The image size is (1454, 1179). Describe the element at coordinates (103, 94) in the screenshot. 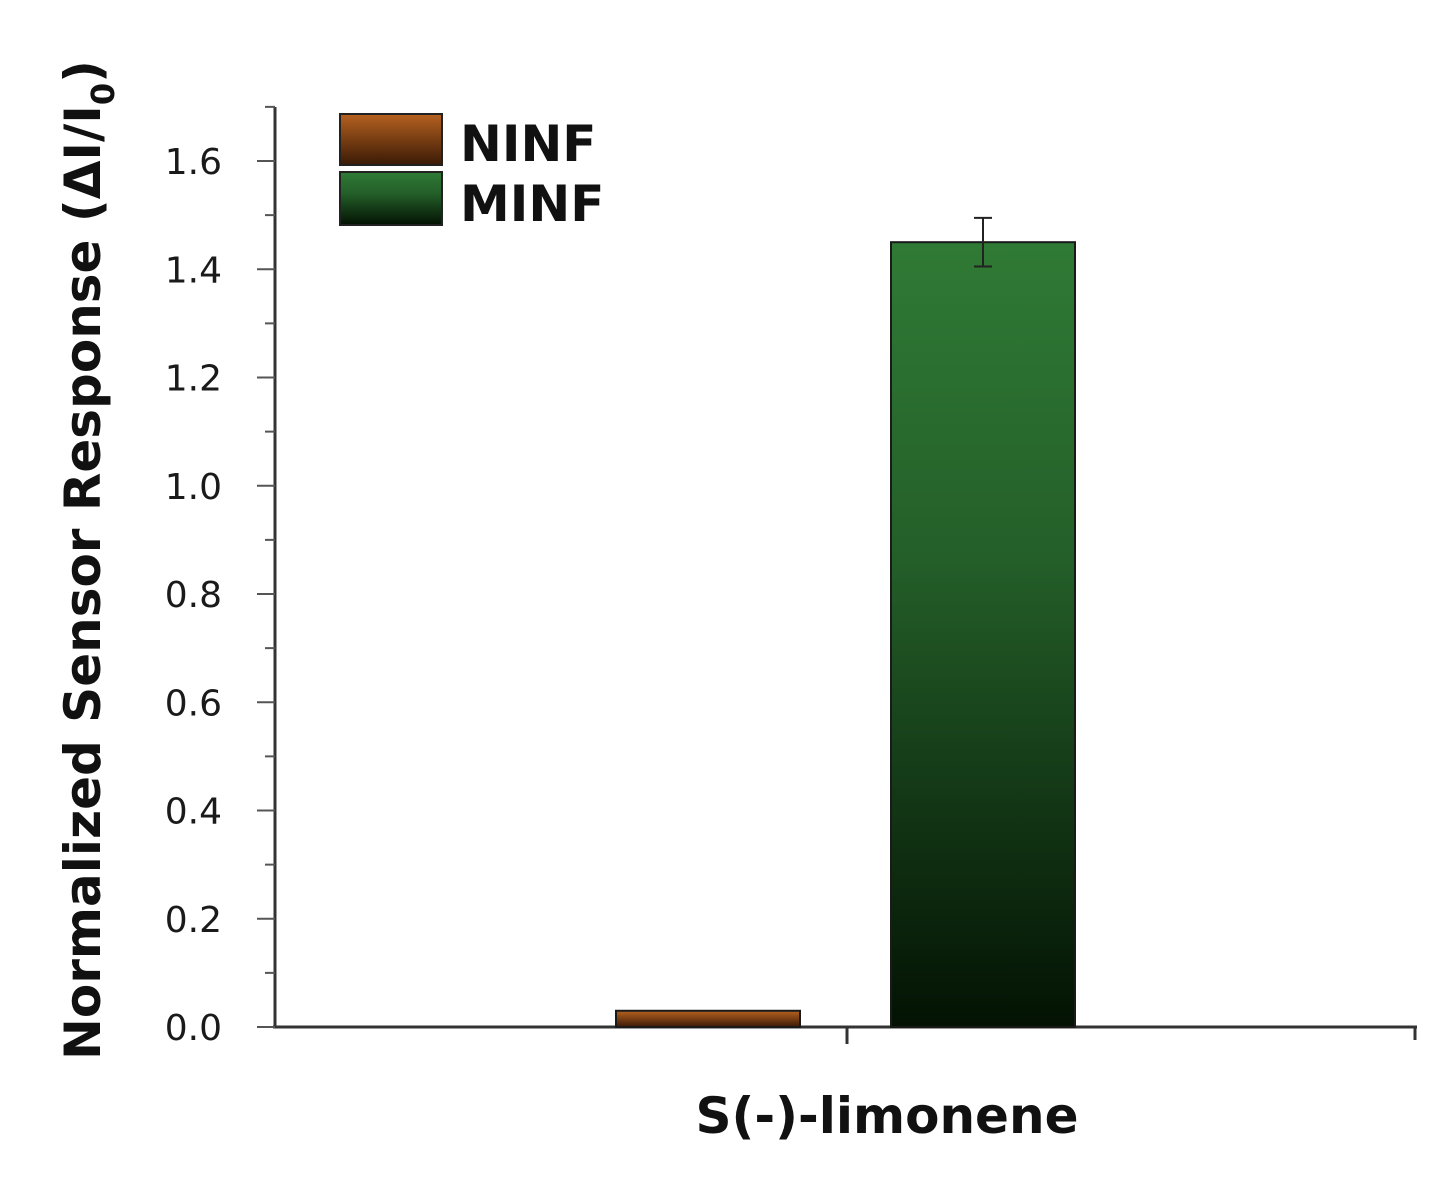

I see `y-axis-title-subscript: 0` at that location.